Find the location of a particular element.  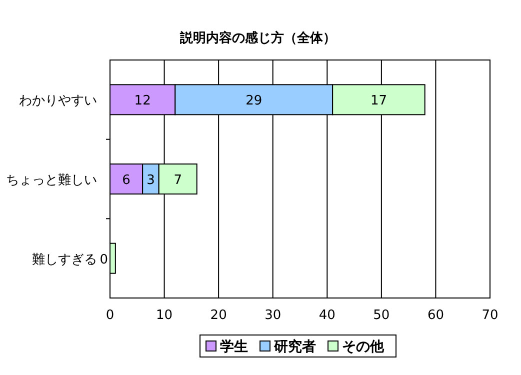

data-label: 17 is located at coordinates (378, 101).